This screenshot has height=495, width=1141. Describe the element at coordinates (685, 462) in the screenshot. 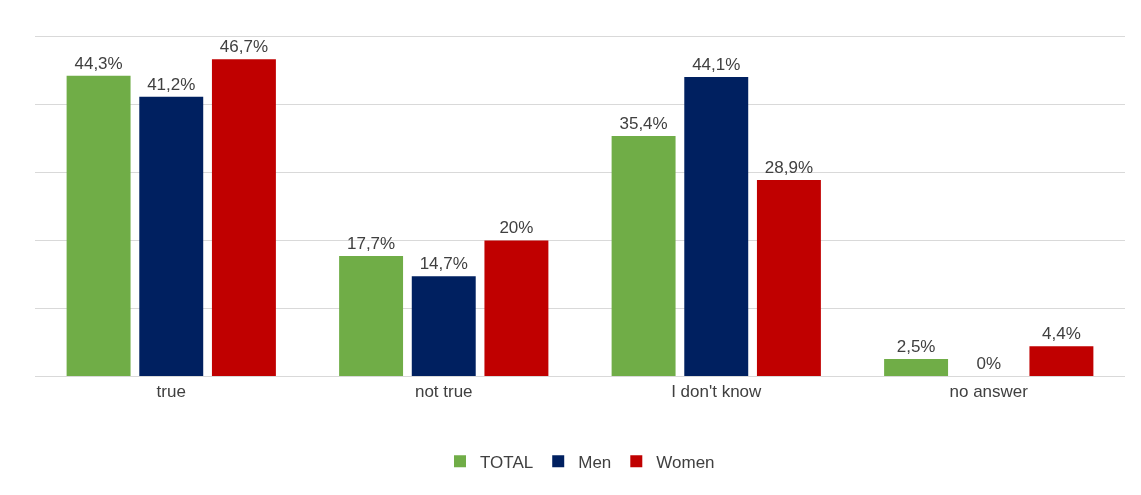

I see `legend-label: Women` at that location.